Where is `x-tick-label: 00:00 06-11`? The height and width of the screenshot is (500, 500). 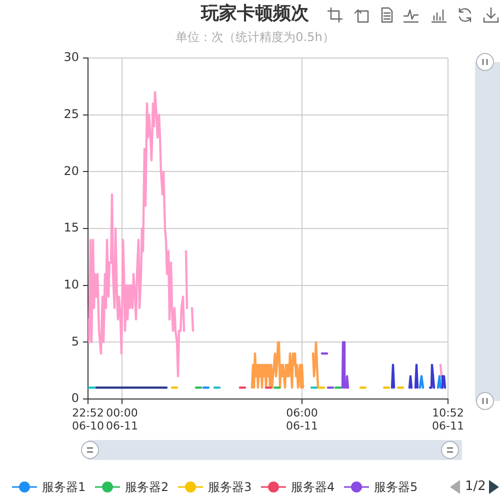 x-tick-label: 00:00 06-11 is located at coordinates (122, 419).